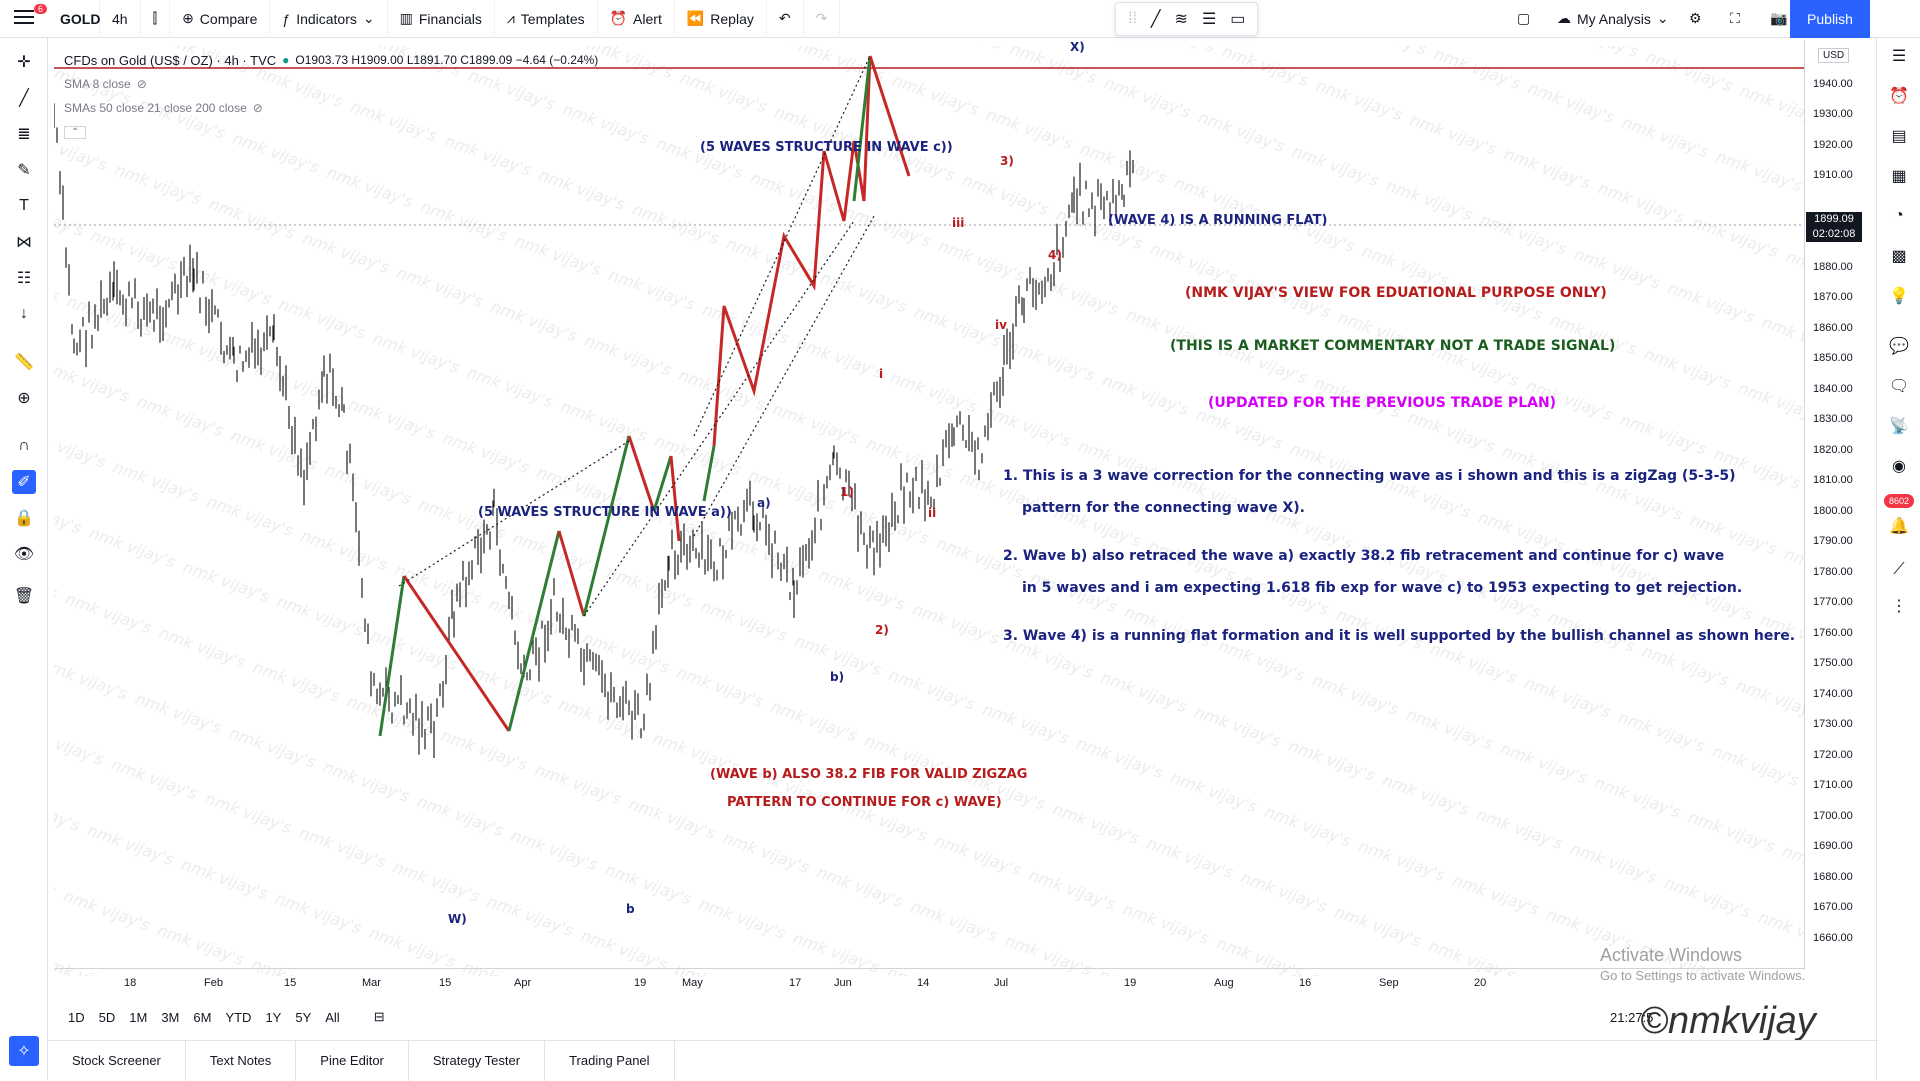  Describe the element at coordinates (220, 19) in the screenshot. I see `compare-button: ⊕ Compare` at that location.